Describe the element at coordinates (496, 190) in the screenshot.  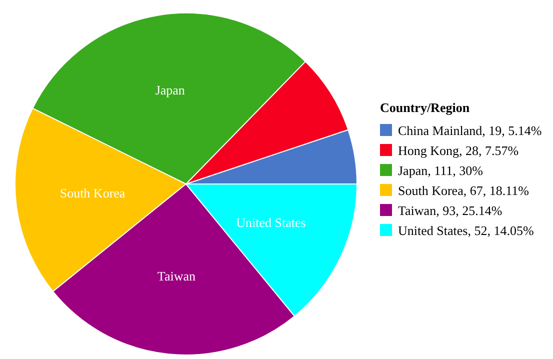
I see `data-label: , 67, 18.11%` at that location.